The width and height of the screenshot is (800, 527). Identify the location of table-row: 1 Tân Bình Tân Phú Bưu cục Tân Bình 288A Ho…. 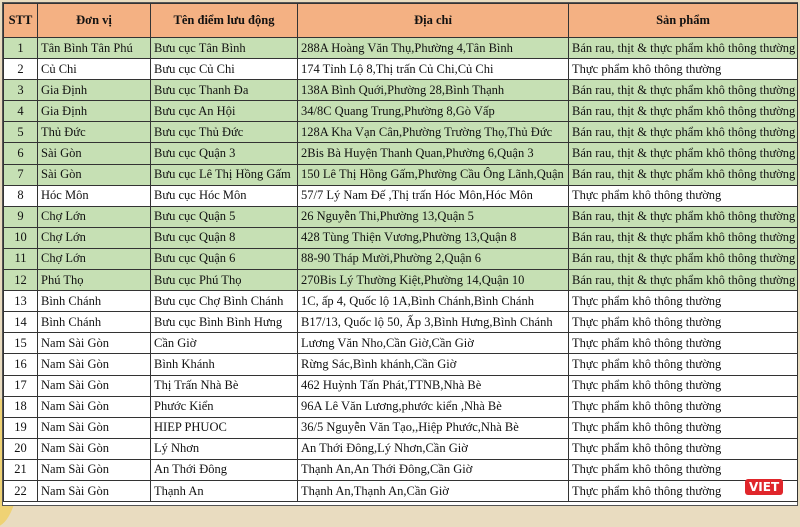
(400, 48).